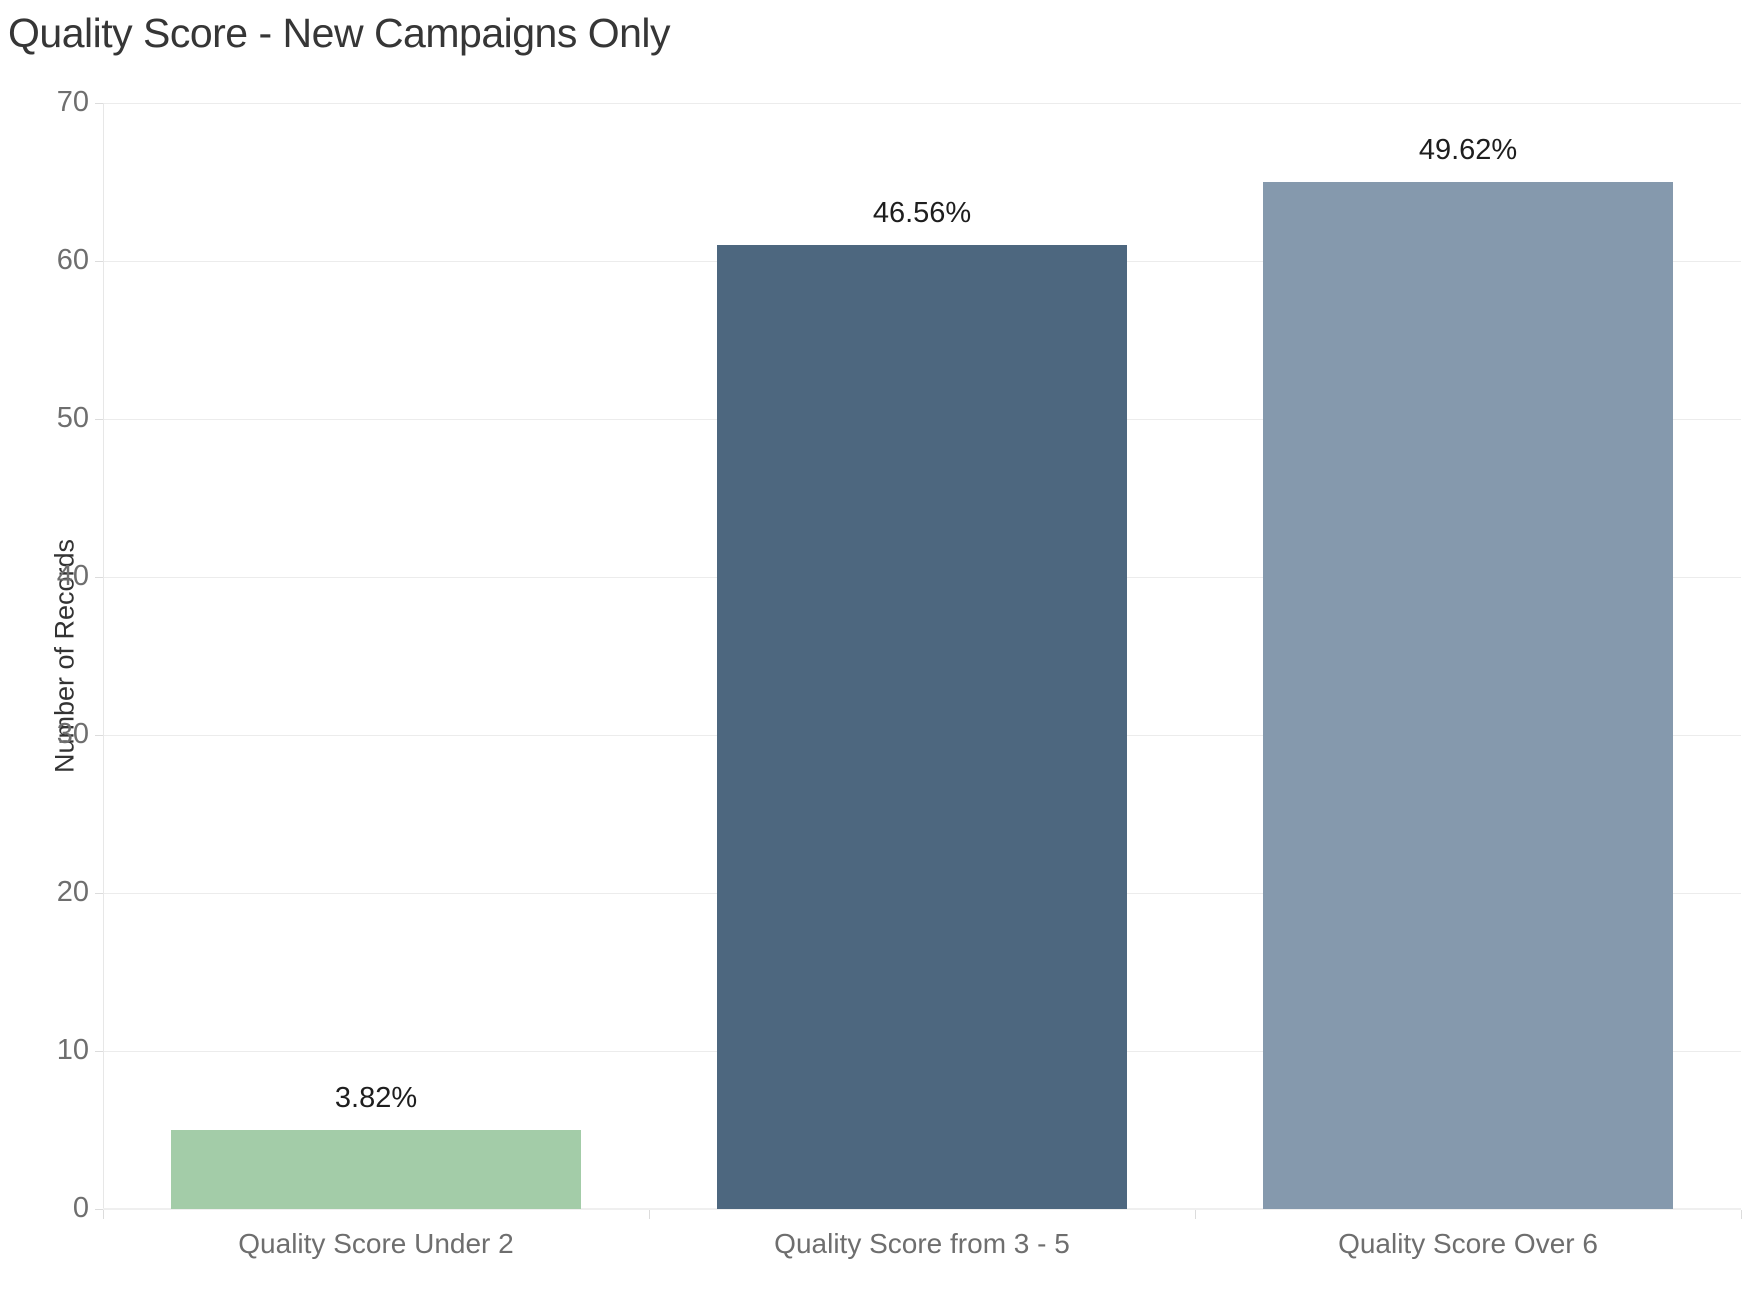 The image size is (1744, 1290). Describe the element at coordinates (72, 259) in the screenshot. I see `y-tick-label-60: 60` at that location.